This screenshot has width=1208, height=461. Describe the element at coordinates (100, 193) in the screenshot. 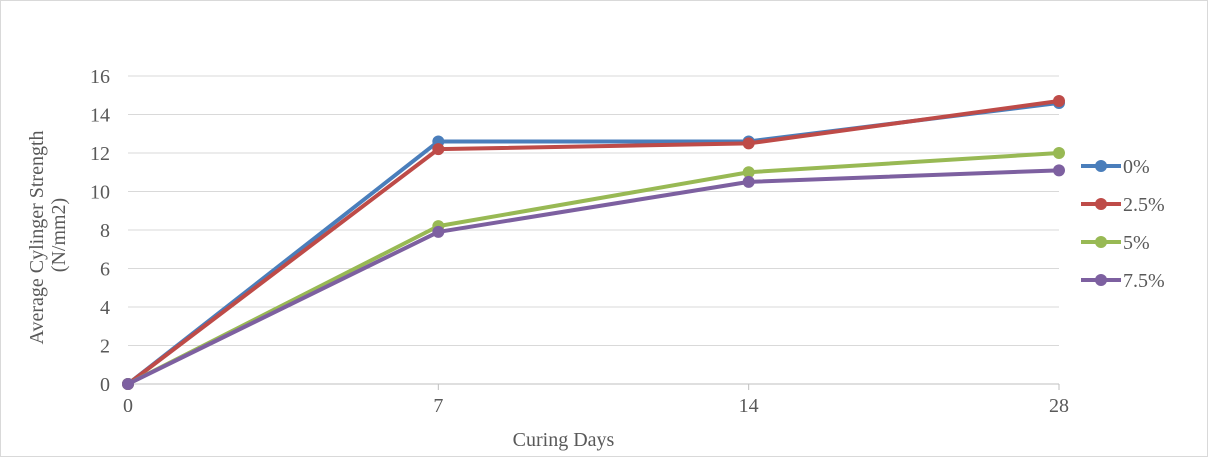

I see `y-tick-label: 10` at that location.